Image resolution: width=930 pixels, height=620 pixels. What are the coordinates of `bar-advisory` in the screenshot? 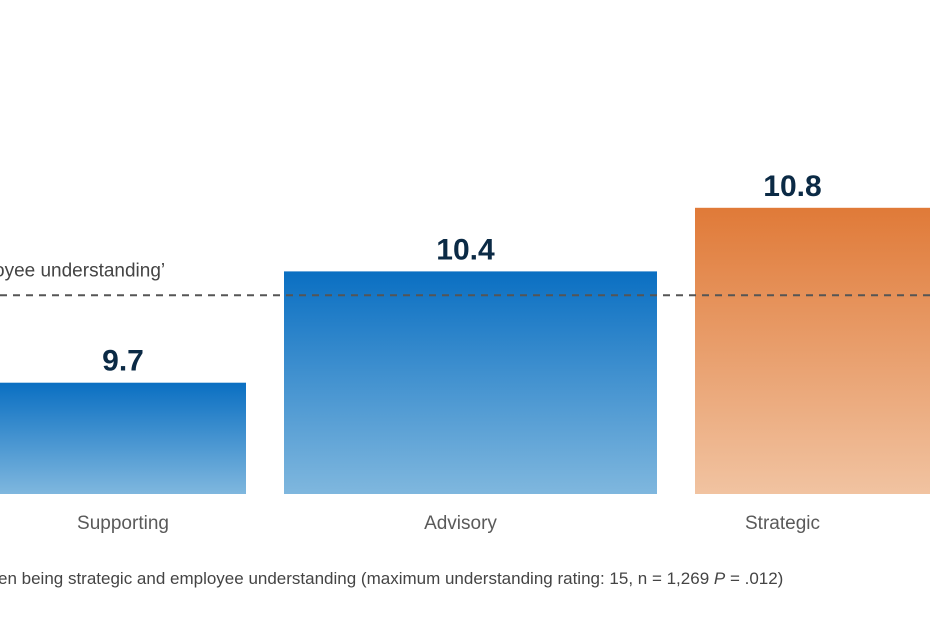 It's located at (470, 382).